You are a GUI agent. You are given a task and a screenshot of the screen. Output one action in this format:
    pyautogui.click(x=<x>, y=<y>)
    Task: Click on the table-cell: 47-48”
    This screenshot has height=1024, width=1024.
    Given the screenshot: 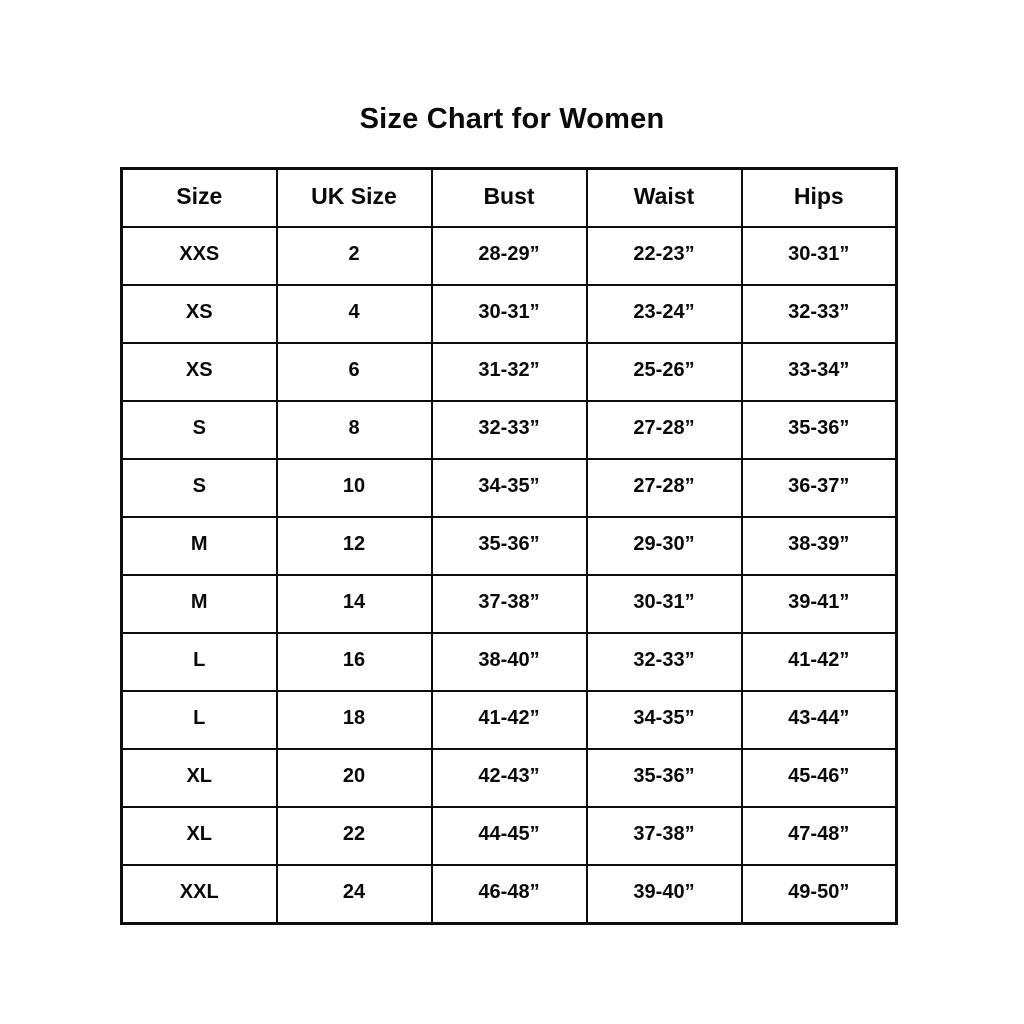 What is the action you would take?
    pyautogui.click(x=819, y=836)
    